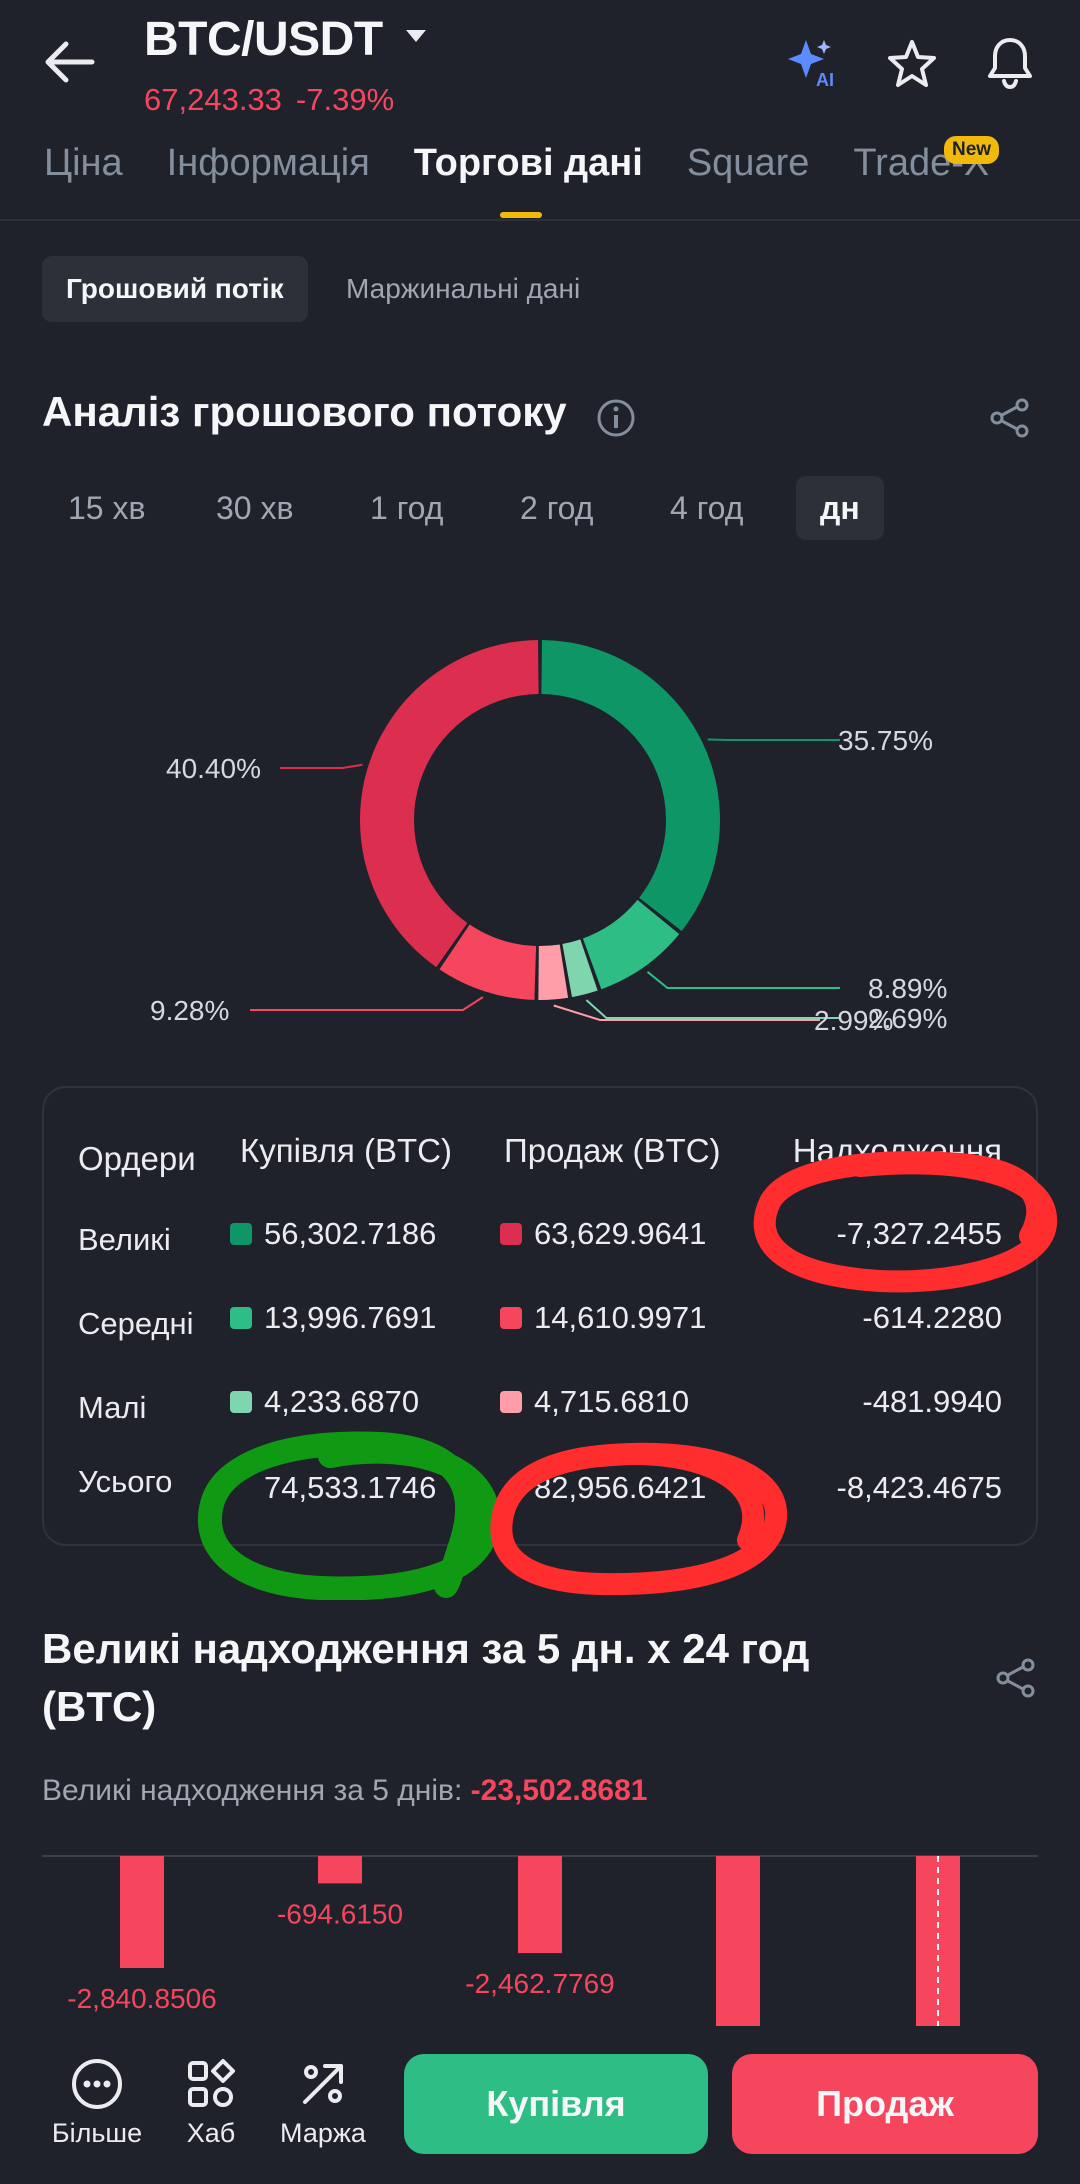 The height and width of the screenshot is (2184, 1080). I want to click on back-arrow-icon, so click(70, 62).